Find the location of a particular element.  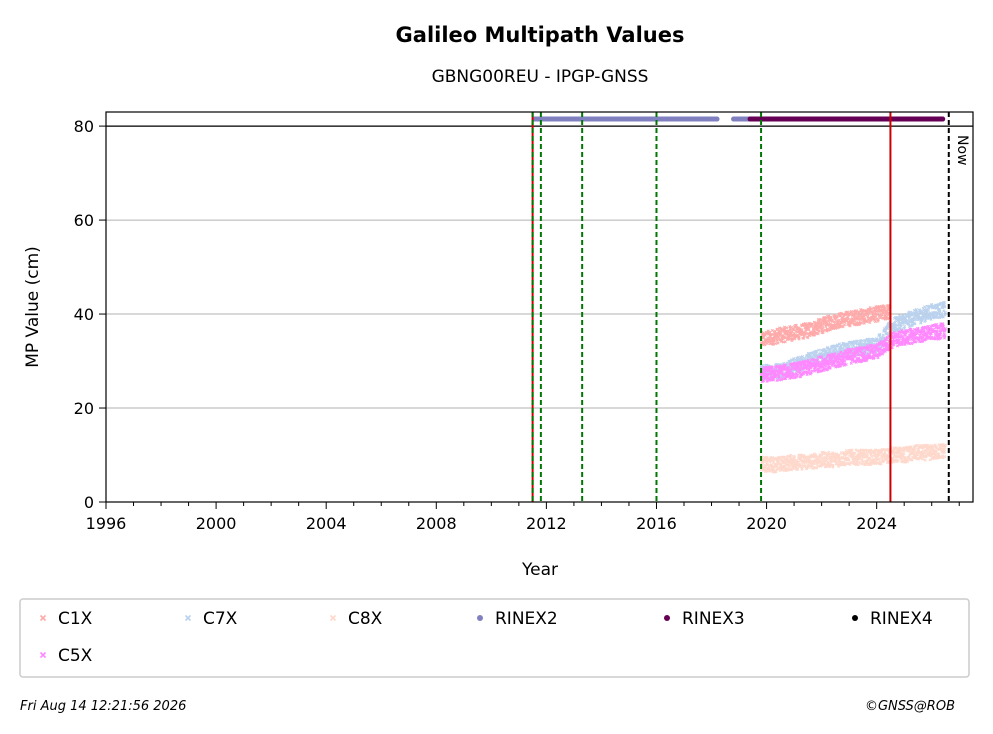

legend-label-C8X: C8X is located at coordinates (365, 619).